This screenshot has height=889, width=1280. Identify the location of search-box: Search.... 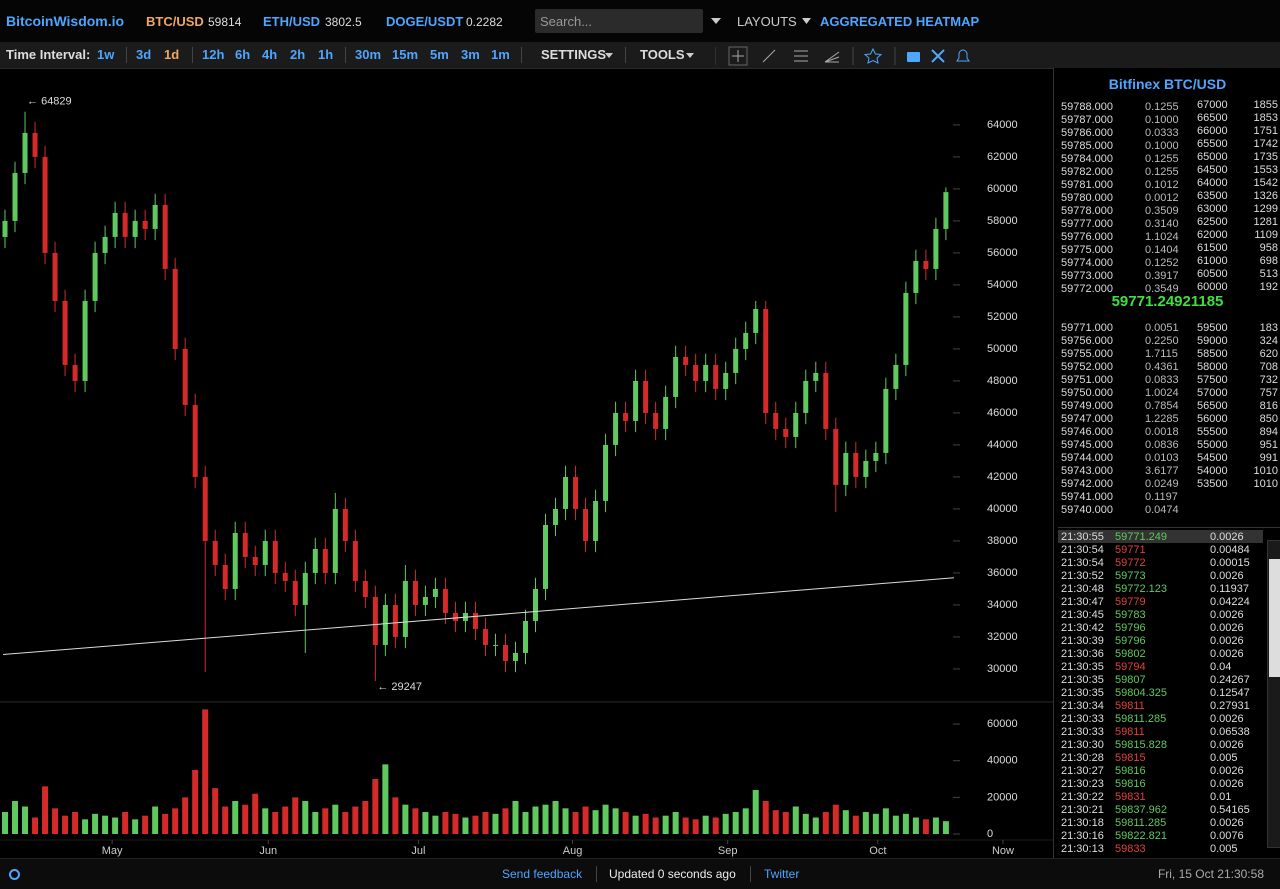
(619, 21).